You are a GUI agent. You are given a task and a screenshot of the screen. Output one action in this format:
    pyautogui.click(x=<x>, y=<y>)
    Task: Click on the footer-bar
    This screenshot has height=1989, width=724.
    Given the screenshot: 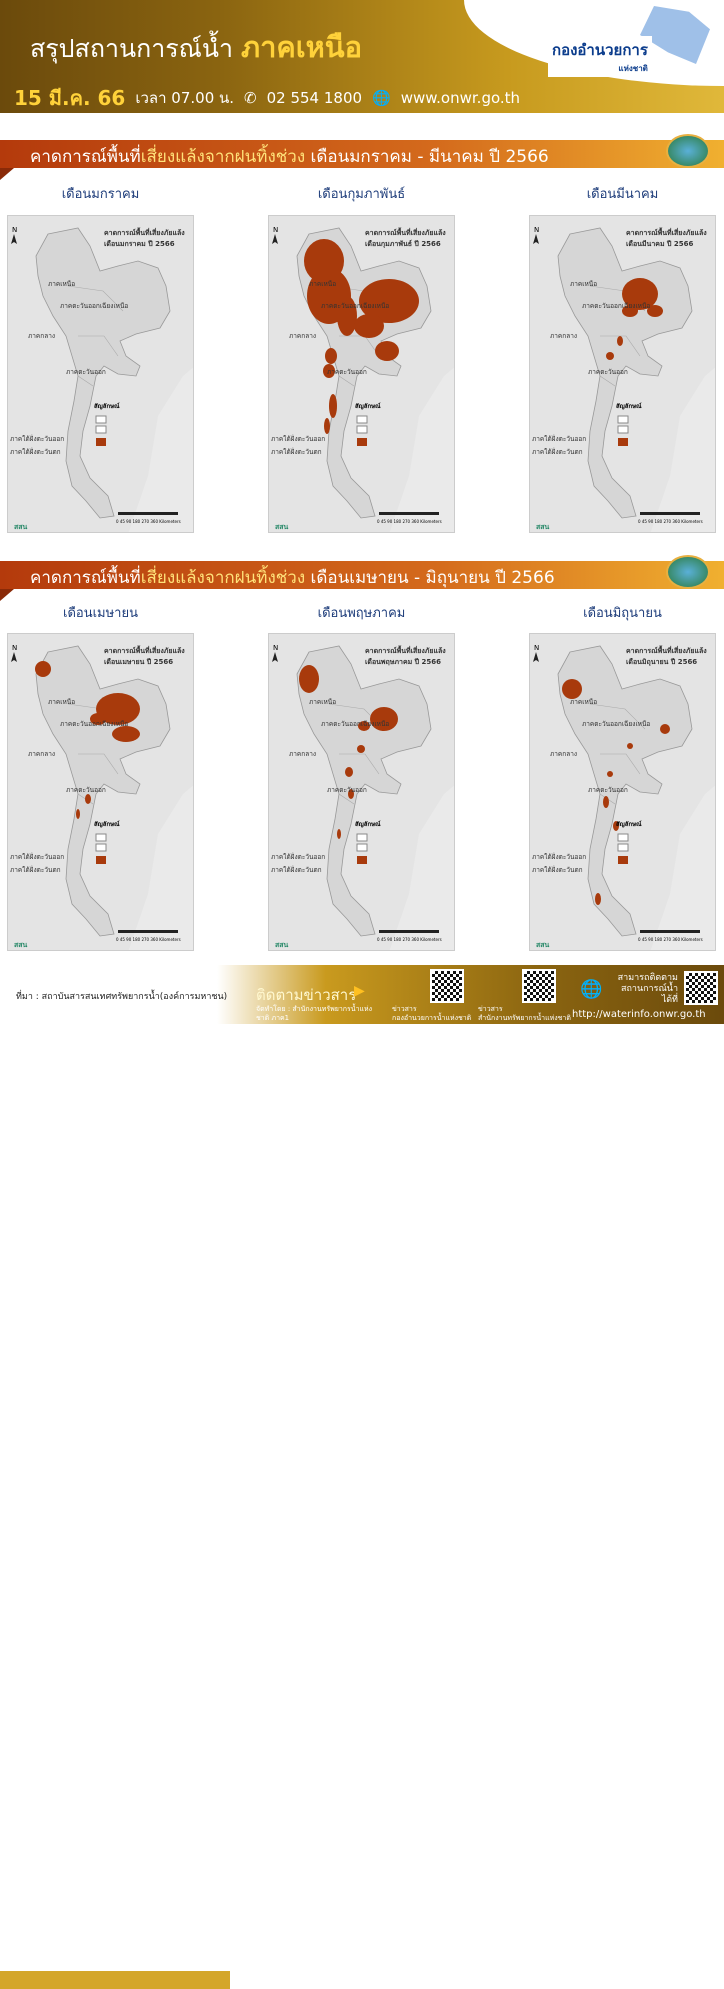 What is the action you would take?
    pyautogui.click(x=115, y=1980)
    